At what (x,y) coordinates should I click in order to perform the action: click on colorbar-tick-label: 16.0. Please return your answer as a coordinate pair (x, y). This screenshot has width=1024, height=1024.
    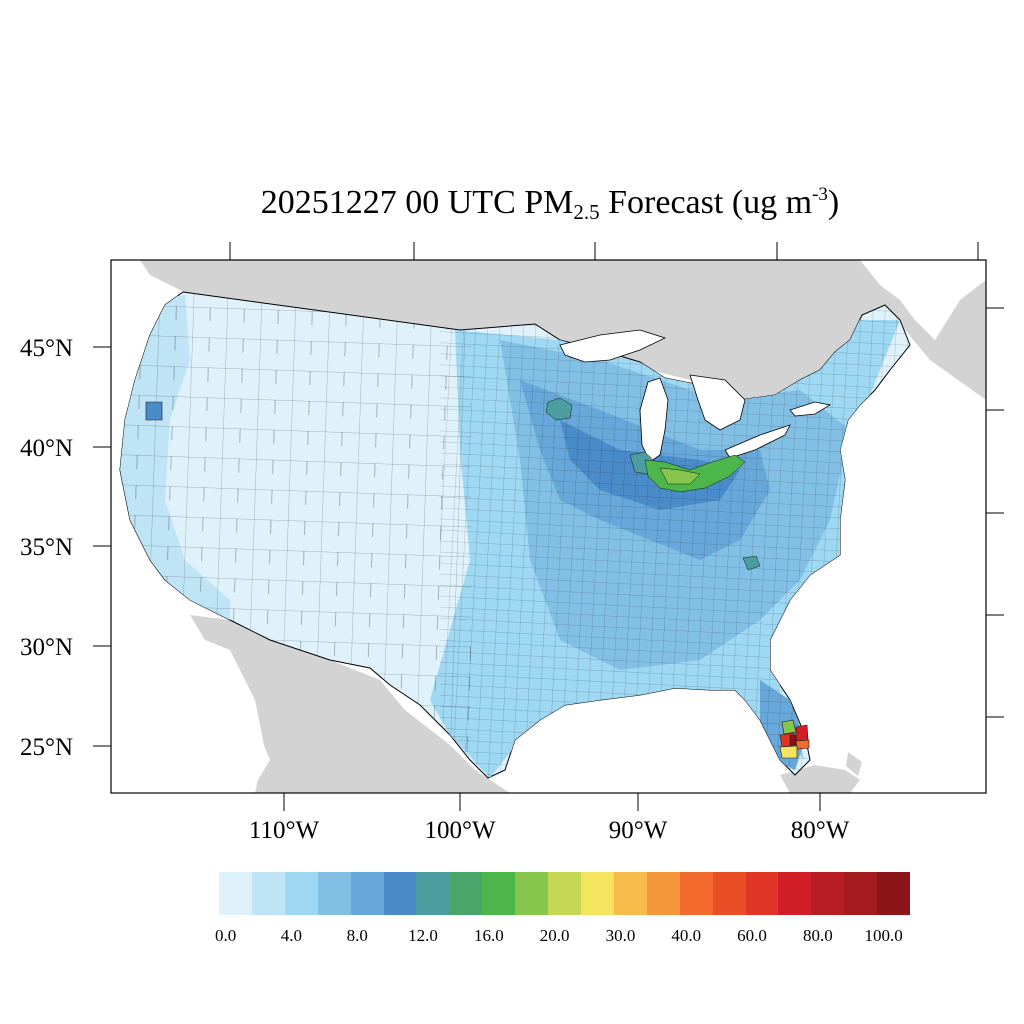
    Looking at the image, I should click on (488, 935).